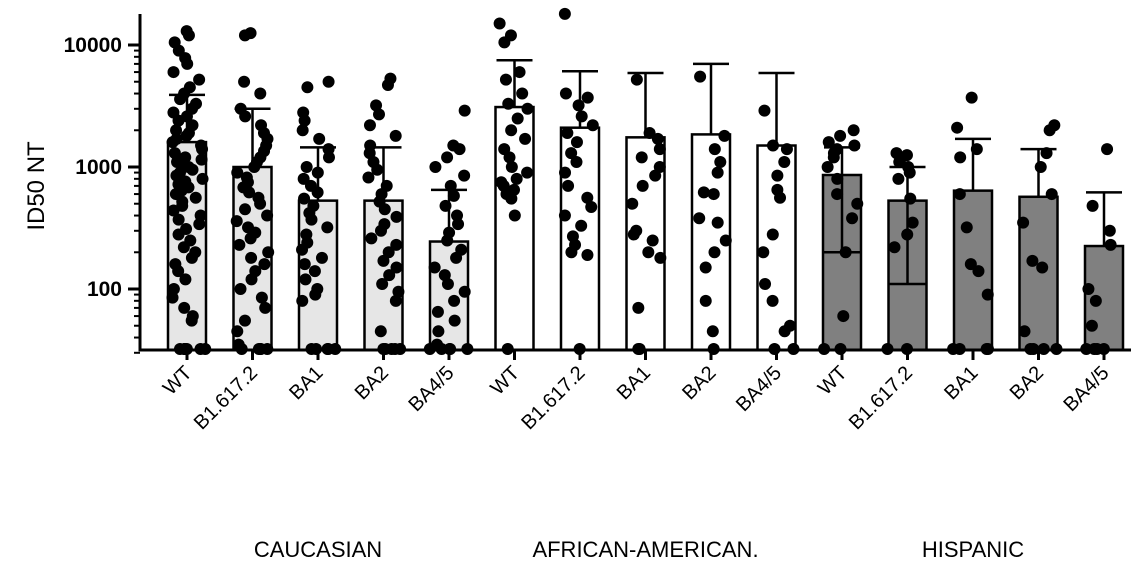  What do you see at coordinates (98, 167) in the screenshot?
I see `y-tick-label: 1000` at bounding box center [98, 167].